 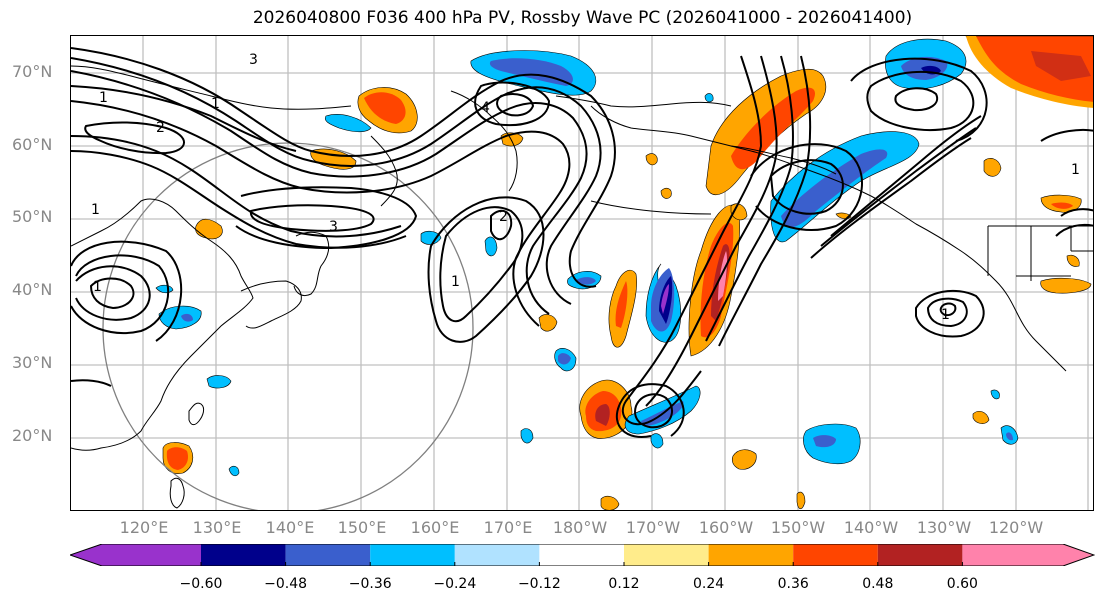 I want to click on lon-label-140w: 140°W, so click(x=871, y=527).